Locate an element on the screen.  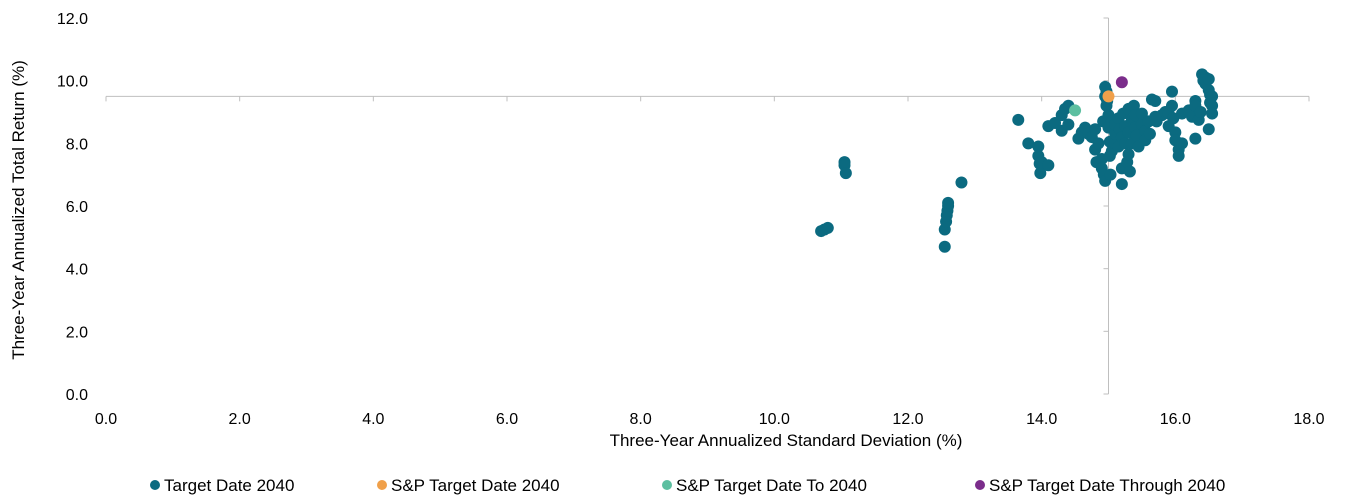
x-tick-label: 4.0 is located at coordinates (373, 419).